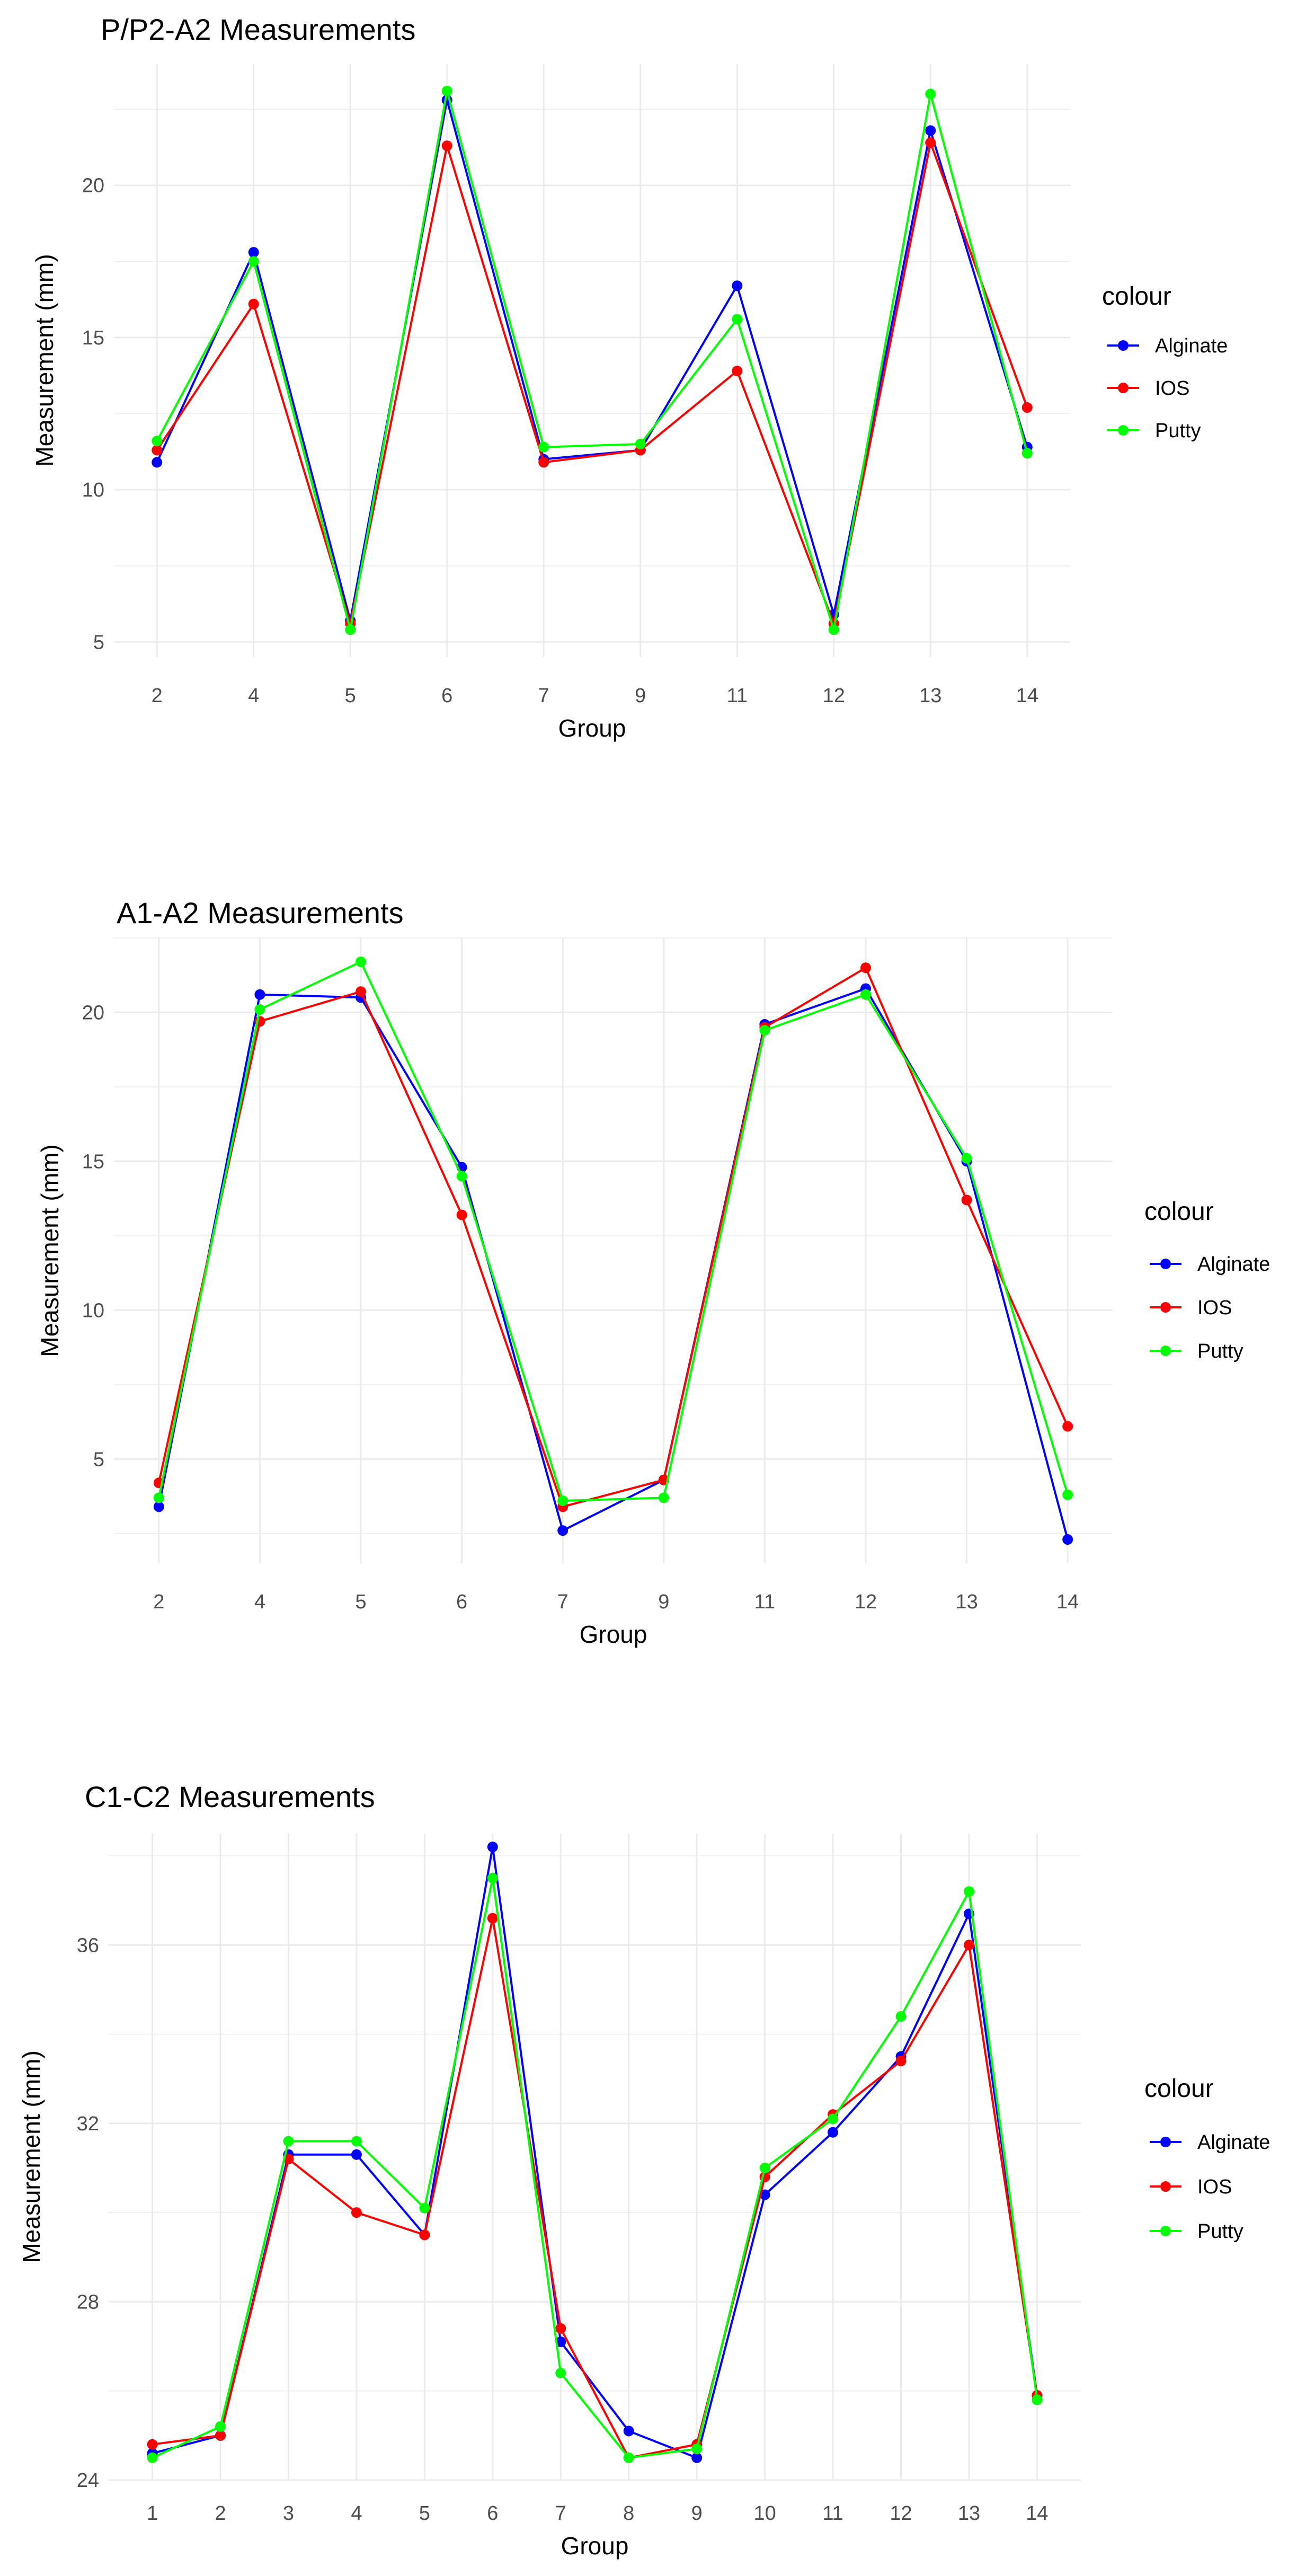 The height and width of the screenshot is (2576, 1315). I want to click on x-tick-label: 13, so click(966, 1602).